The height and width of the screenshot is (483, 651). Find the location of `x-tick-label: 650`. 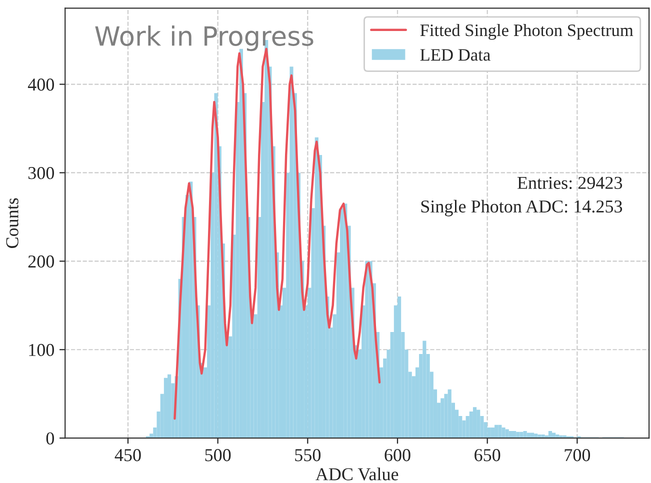

x-tick-label: 650 is located at coordinates (487, 455).